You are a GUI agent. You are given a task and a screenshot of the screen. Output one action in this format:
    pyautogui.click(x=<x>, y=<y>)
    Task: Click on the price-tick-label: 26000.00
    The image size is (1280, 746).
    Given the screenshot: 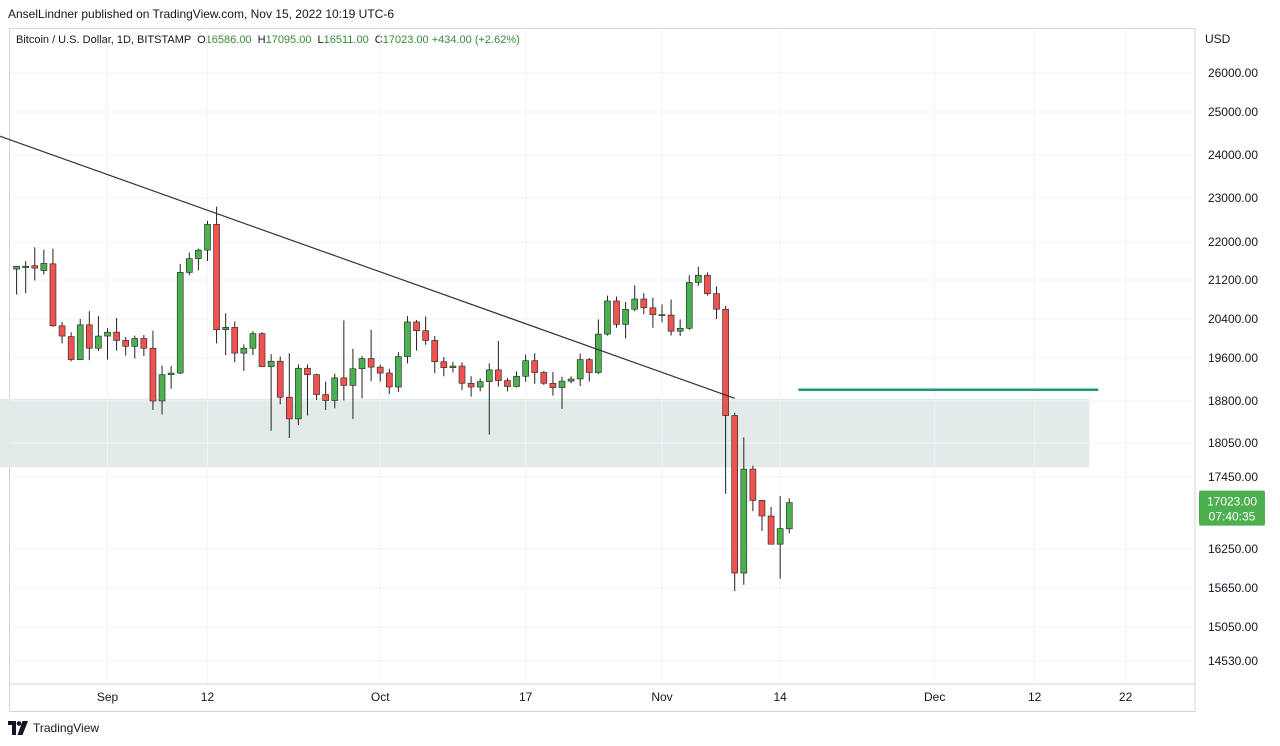 What is the action you would take?
    pyautogui.click(x=1233, y=73)
    